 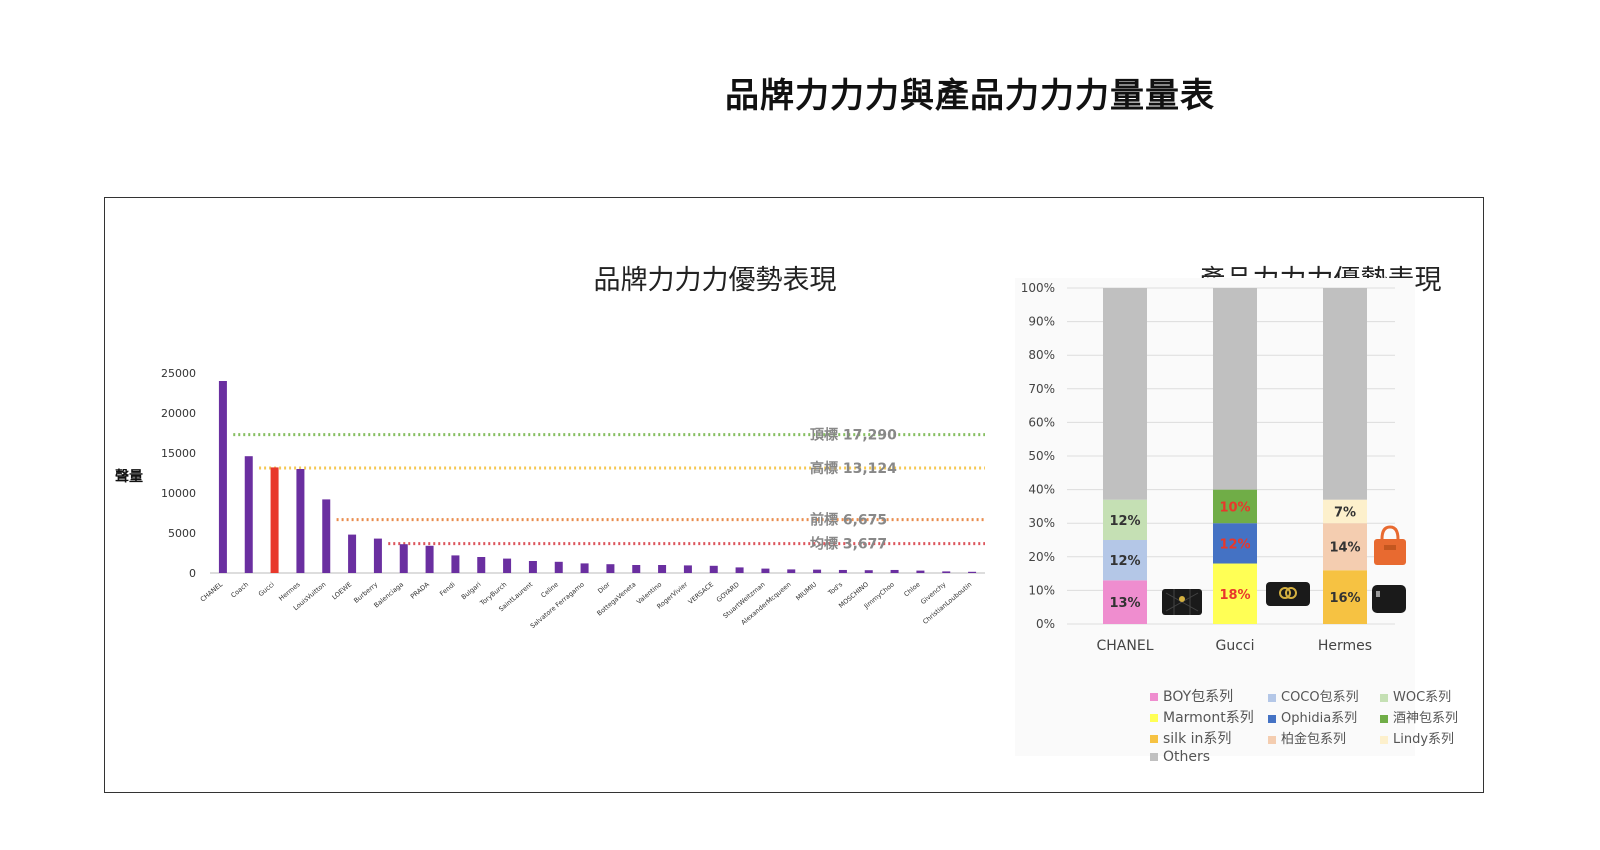 What do you see at coordinates (1314, 739) in the screenshot?
I see `legend-label: 柏金包系列` at bounding box center [1314, 739].